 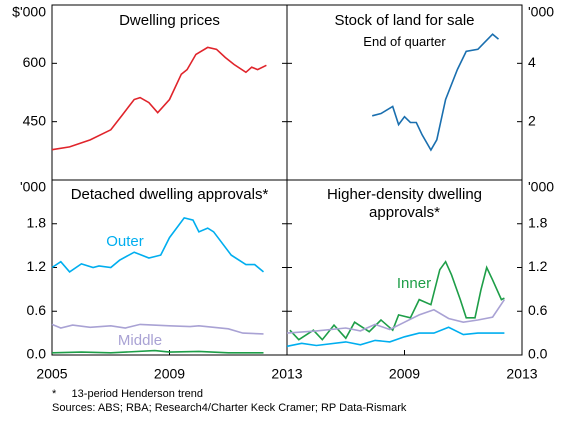 What do you see at coordinates (404, 41) in the screenshot?
I see `panel-subtitle: End of quarter` at bounding box center [404, 41].